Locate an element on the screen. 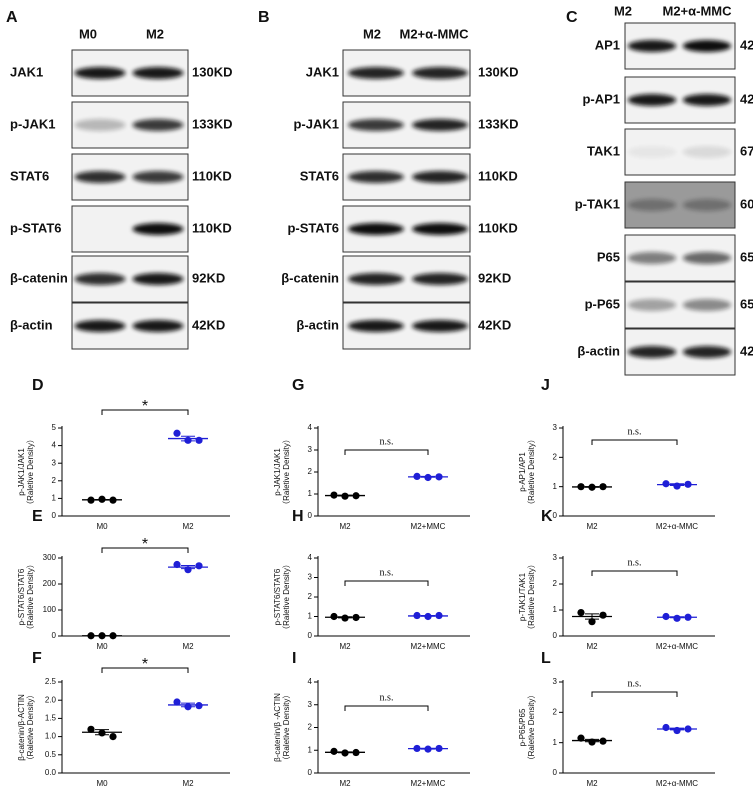 This screenshot has width=753, height=811. protein-label: β-actin is located at coordinates (598, 350).